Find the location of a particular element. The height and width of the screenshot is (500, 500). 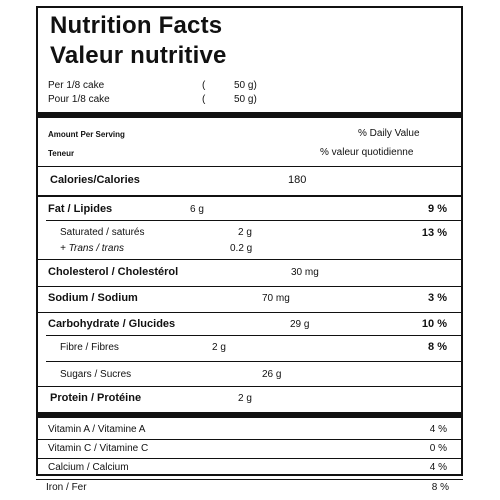

calcium-label: Calcium / Calcium is located at coordinates (88, 467).